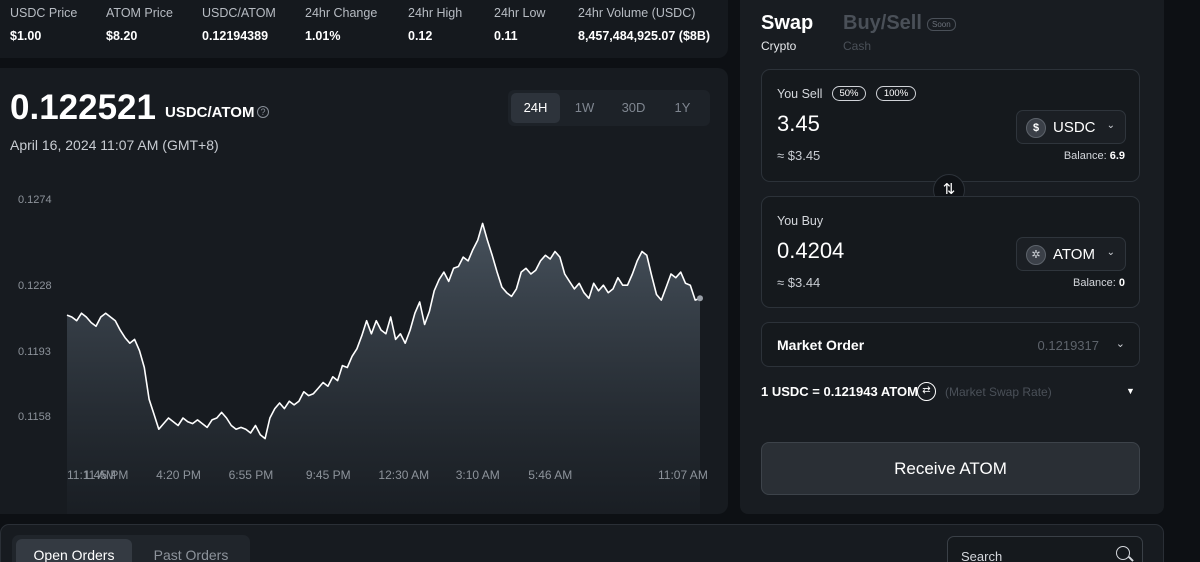  Describe the element at coordinates (787, 23) in the screenshot. I see `tab-swap: Swap` at that location.